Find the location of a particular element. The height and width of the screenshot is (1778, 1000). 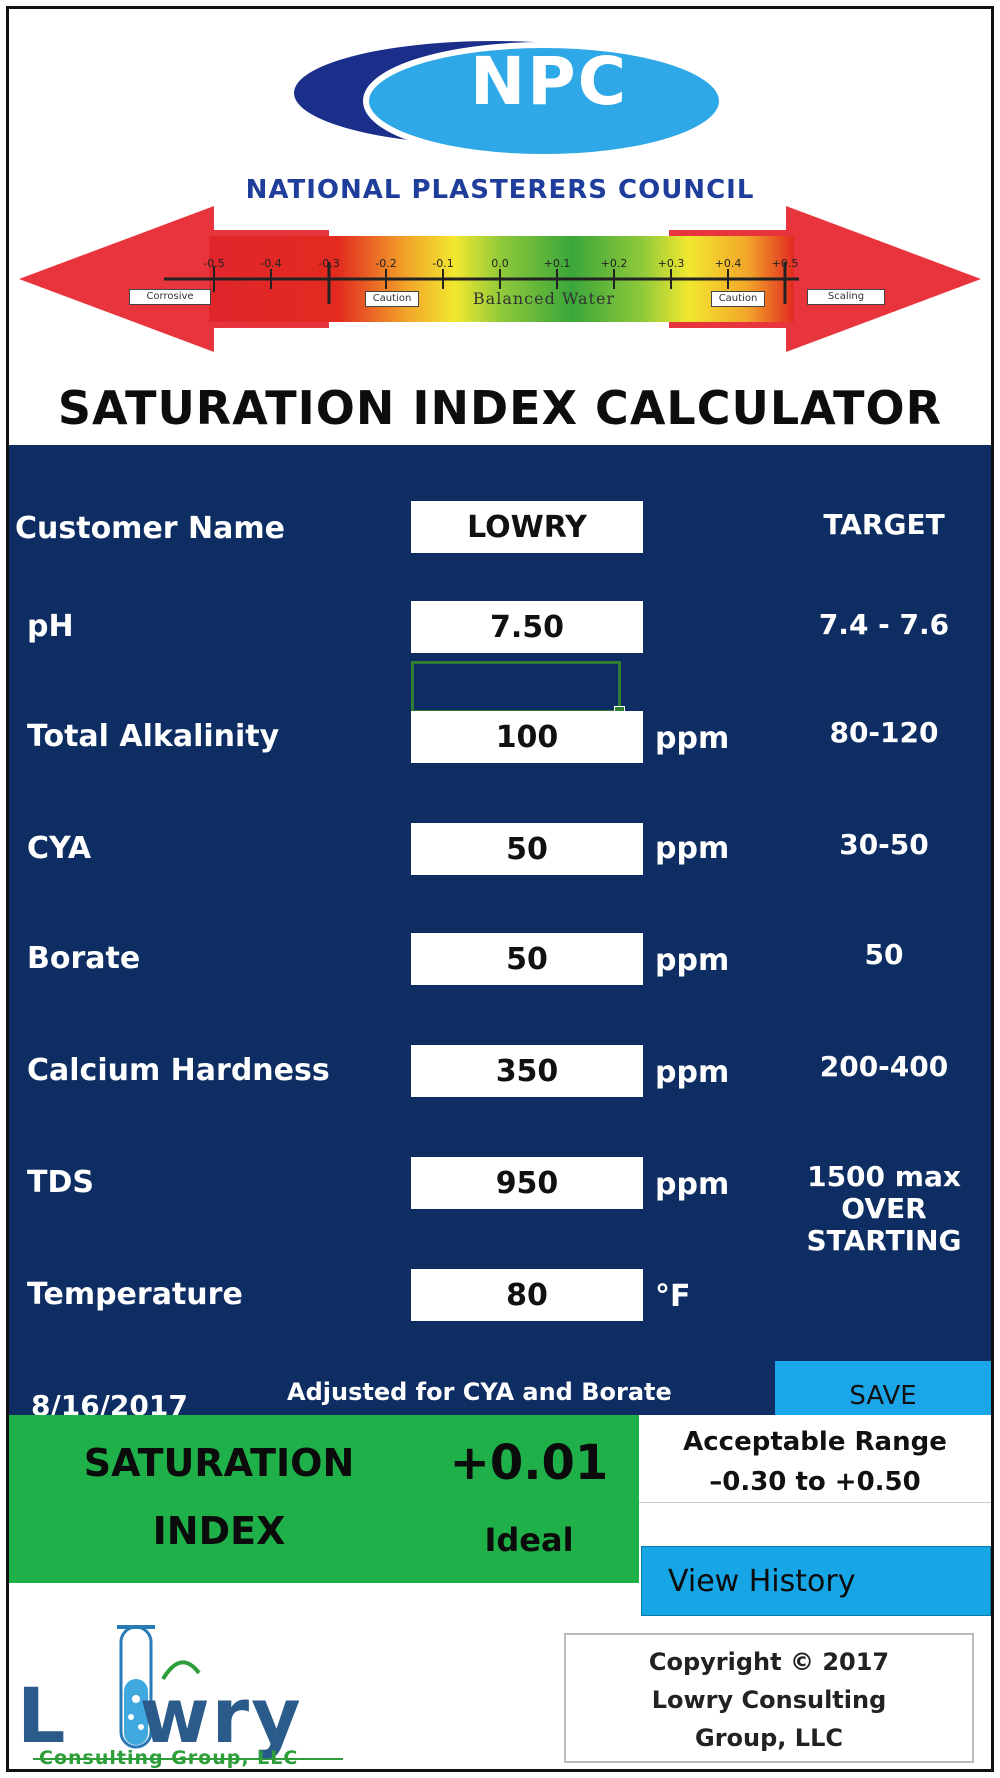

calcium-hardness-label: Calcium Hardness is located at coordinates (178, 1070).